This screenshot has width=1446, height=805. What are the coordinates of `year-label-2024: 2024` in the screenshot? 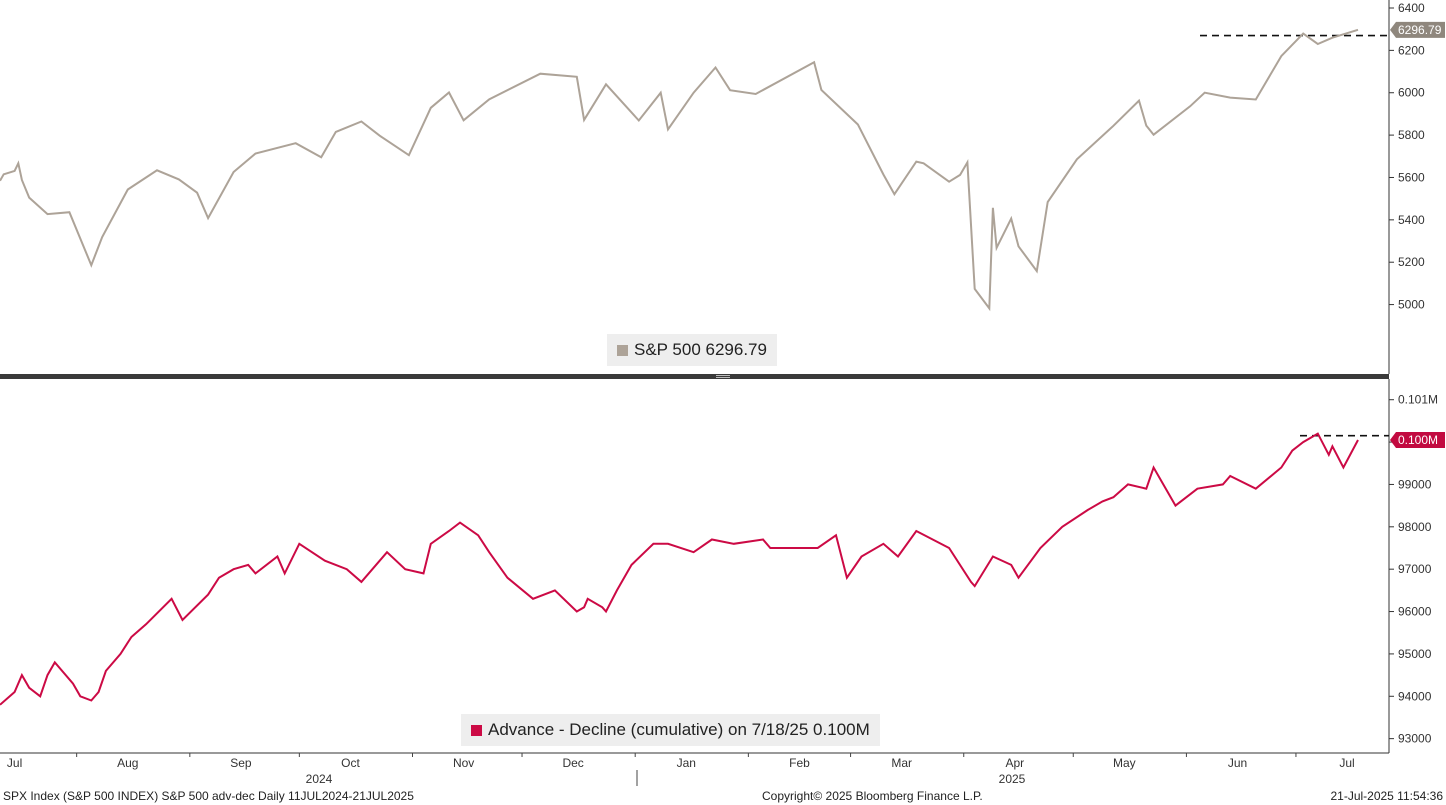 It's located at (319, 779).